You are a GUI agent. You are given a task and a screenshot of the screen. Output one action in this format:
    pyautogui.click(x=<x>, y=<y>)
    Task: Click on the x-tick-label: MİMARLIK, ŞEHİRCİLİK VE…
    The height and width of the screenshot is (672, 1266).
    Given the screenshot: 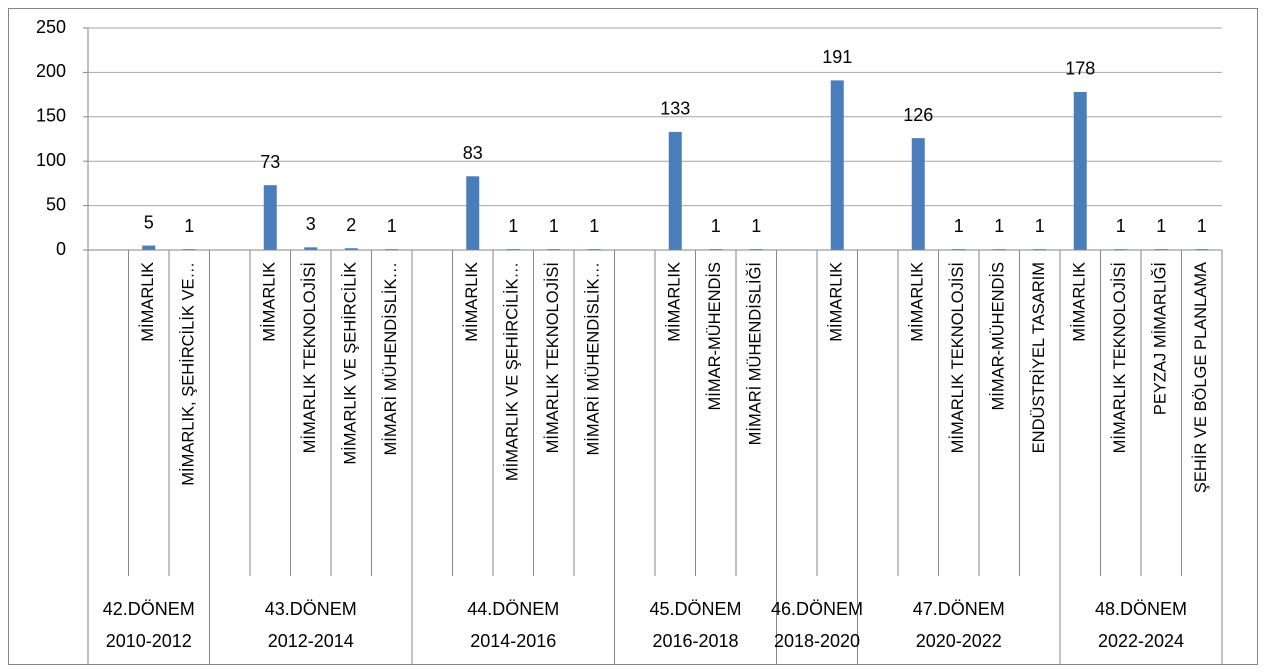 What is the action you would take?
    pyautogui.click(x=188, y=374)
    